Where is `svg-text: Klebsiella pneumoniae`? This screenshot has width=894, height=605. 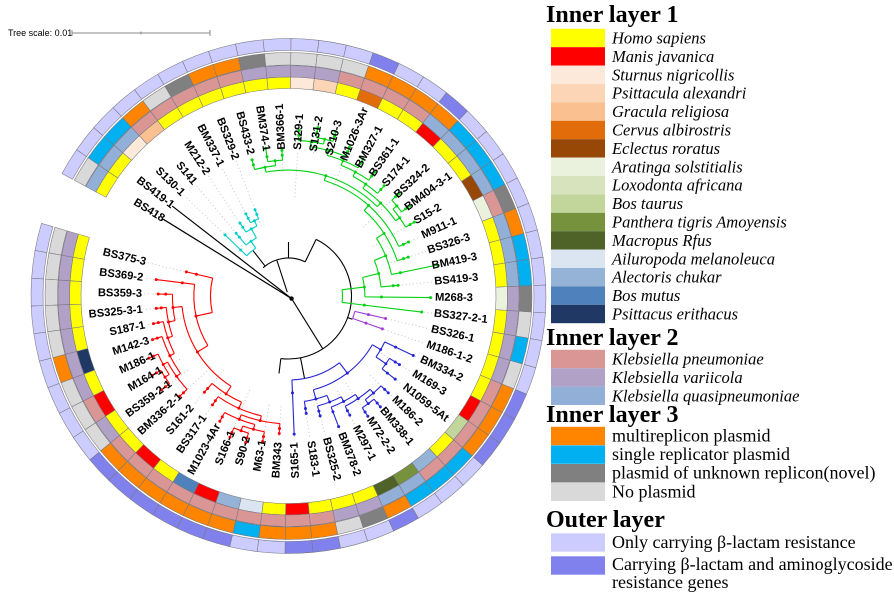
svg-text: Klebsiella pneumoniae is located at coordinates (687, 359).